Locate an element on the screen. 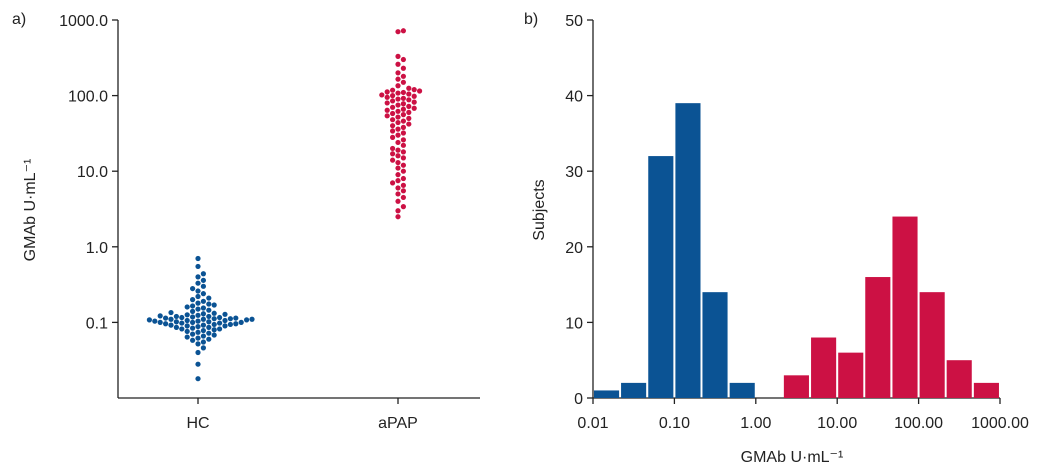 The image size is (1052, 470). b-y-tick-label: 0 is located at coordinates (578, 399).